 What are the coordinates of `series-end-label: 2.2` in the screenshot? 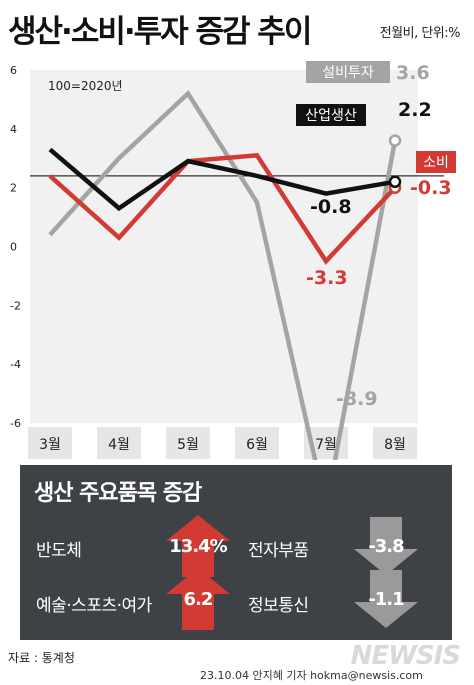 It's located at (415, 110).